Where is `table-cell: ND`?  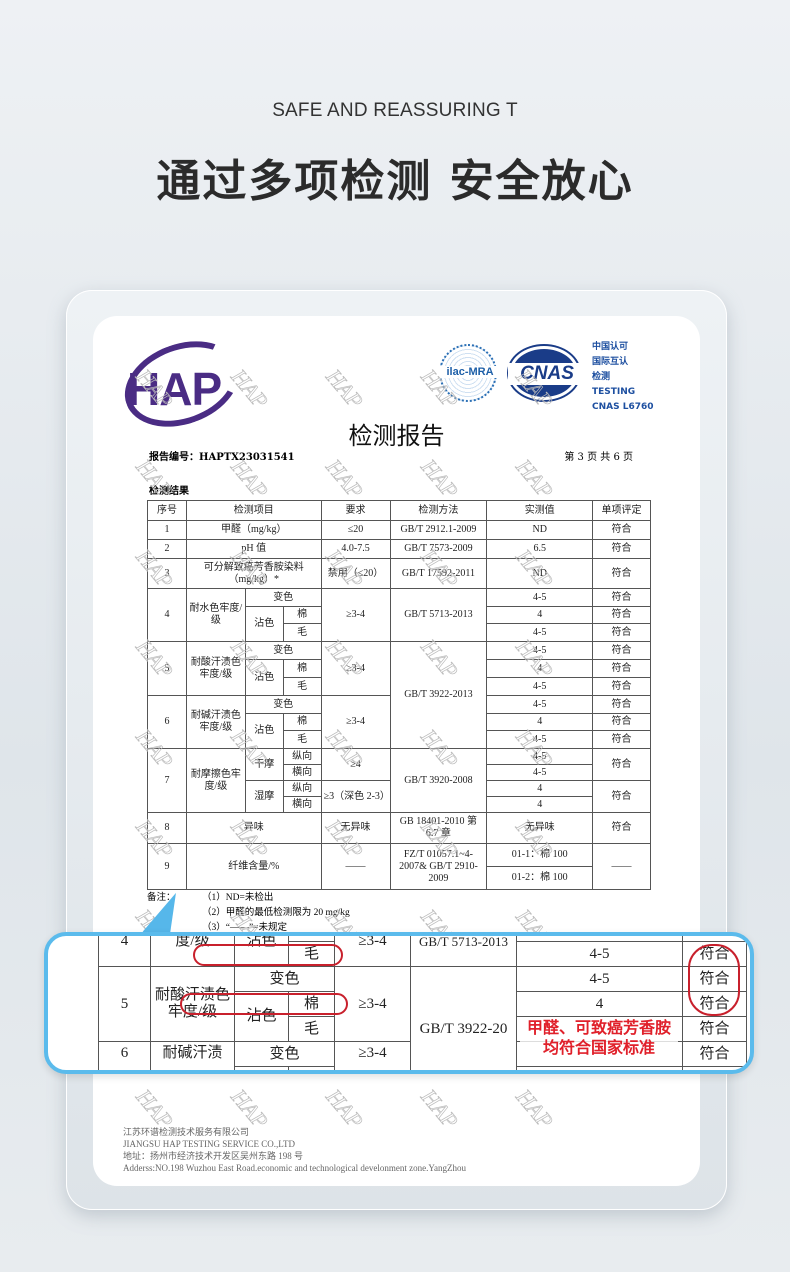
table-cell: ND is located at coordinates (540, 530).